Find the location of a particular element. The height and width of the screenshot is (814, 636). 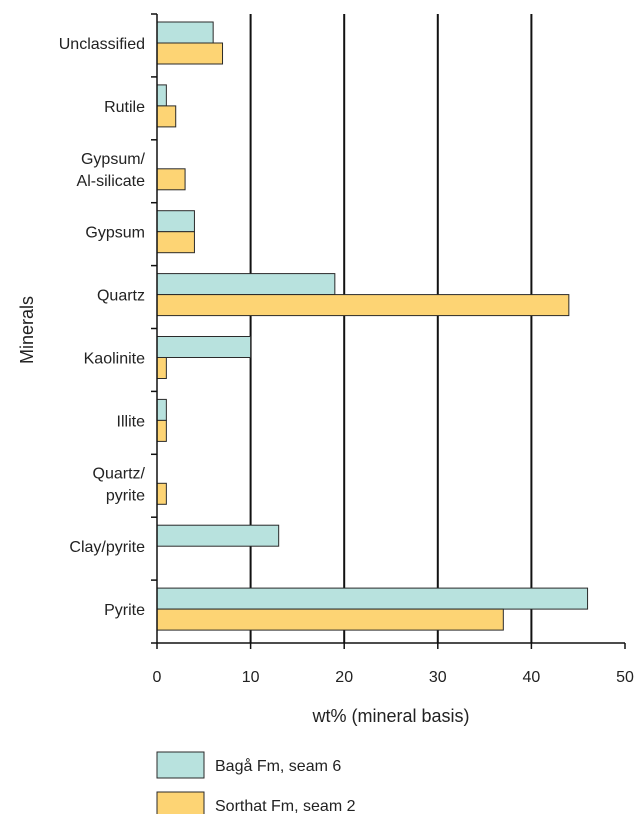

bar-series1-cat9 is located at coordinates (330, 619).